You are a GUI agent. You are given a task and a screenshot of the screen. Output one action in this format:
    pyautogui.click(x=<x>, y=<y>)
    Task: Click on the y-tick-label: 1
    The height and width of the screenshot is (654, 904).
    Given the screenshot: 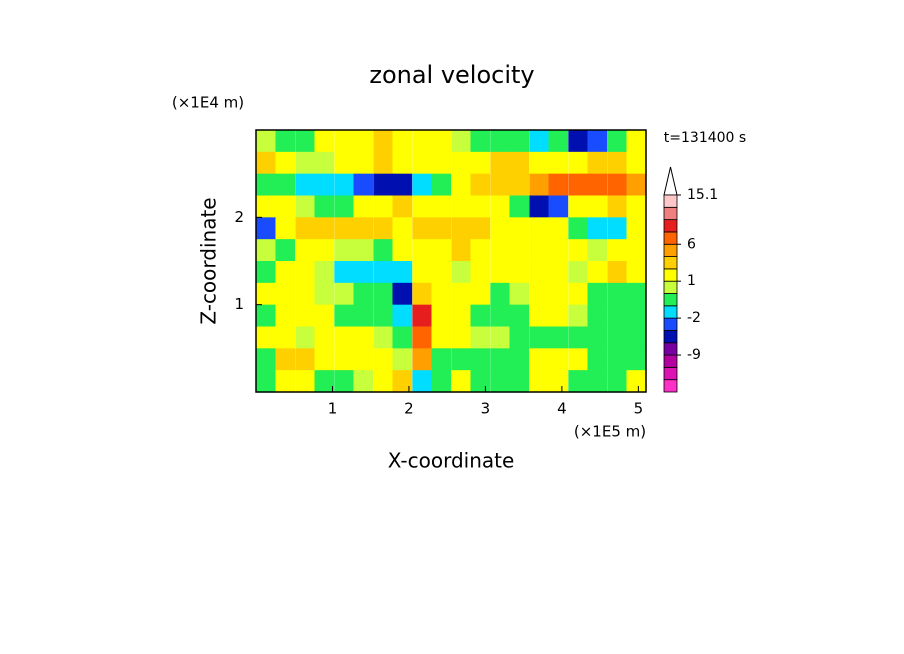 What is the action you would take?
    pyautogui.click(x=239, y=304)
    